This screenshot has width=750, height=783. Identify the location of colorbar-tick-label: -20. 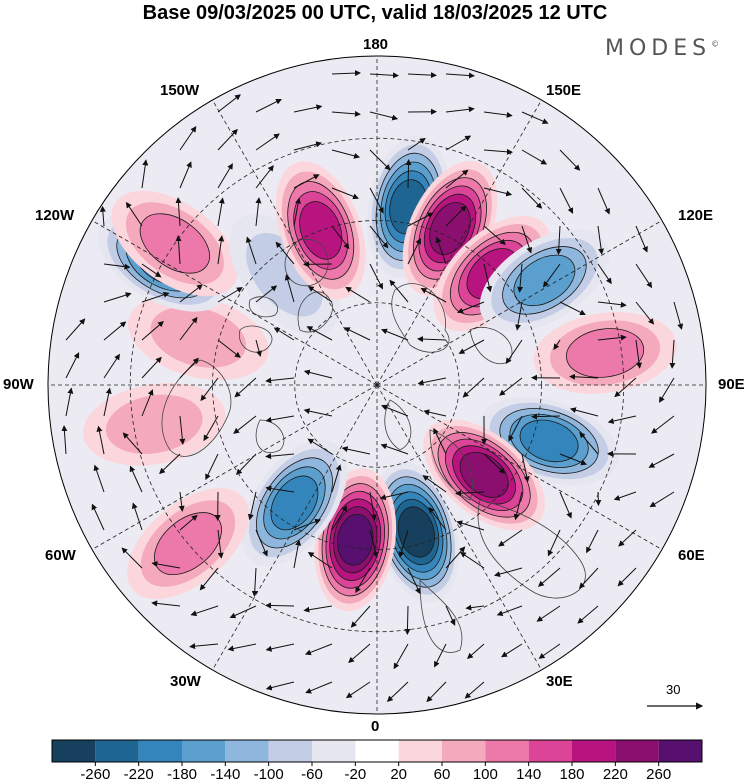
(355, 774).